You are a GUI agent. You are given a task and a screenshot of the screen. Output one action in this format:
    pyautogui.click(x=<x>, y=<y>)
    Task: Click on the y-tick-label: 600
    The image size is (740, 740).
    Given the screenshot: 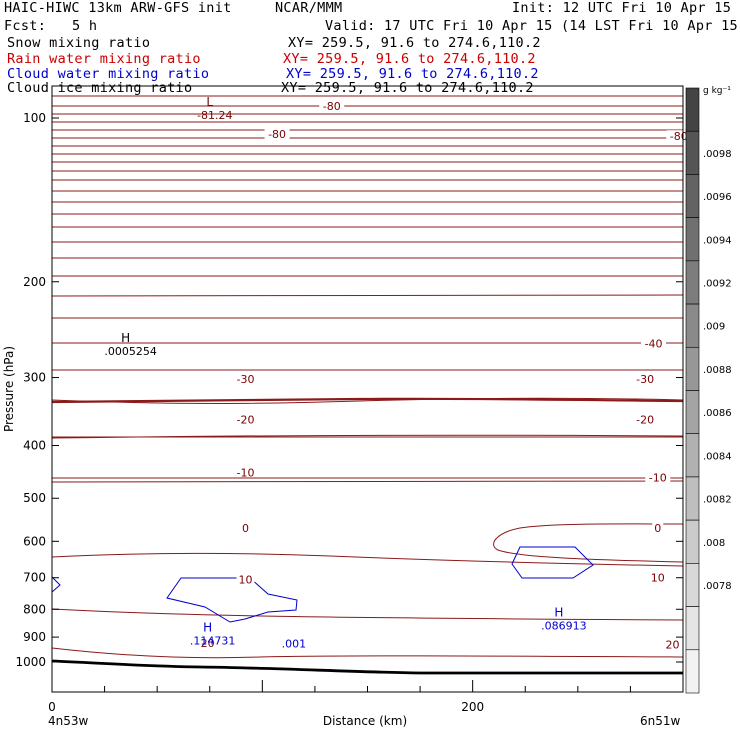 What is the action you would take?
    pyautogui.click(x=34, y=541)
    